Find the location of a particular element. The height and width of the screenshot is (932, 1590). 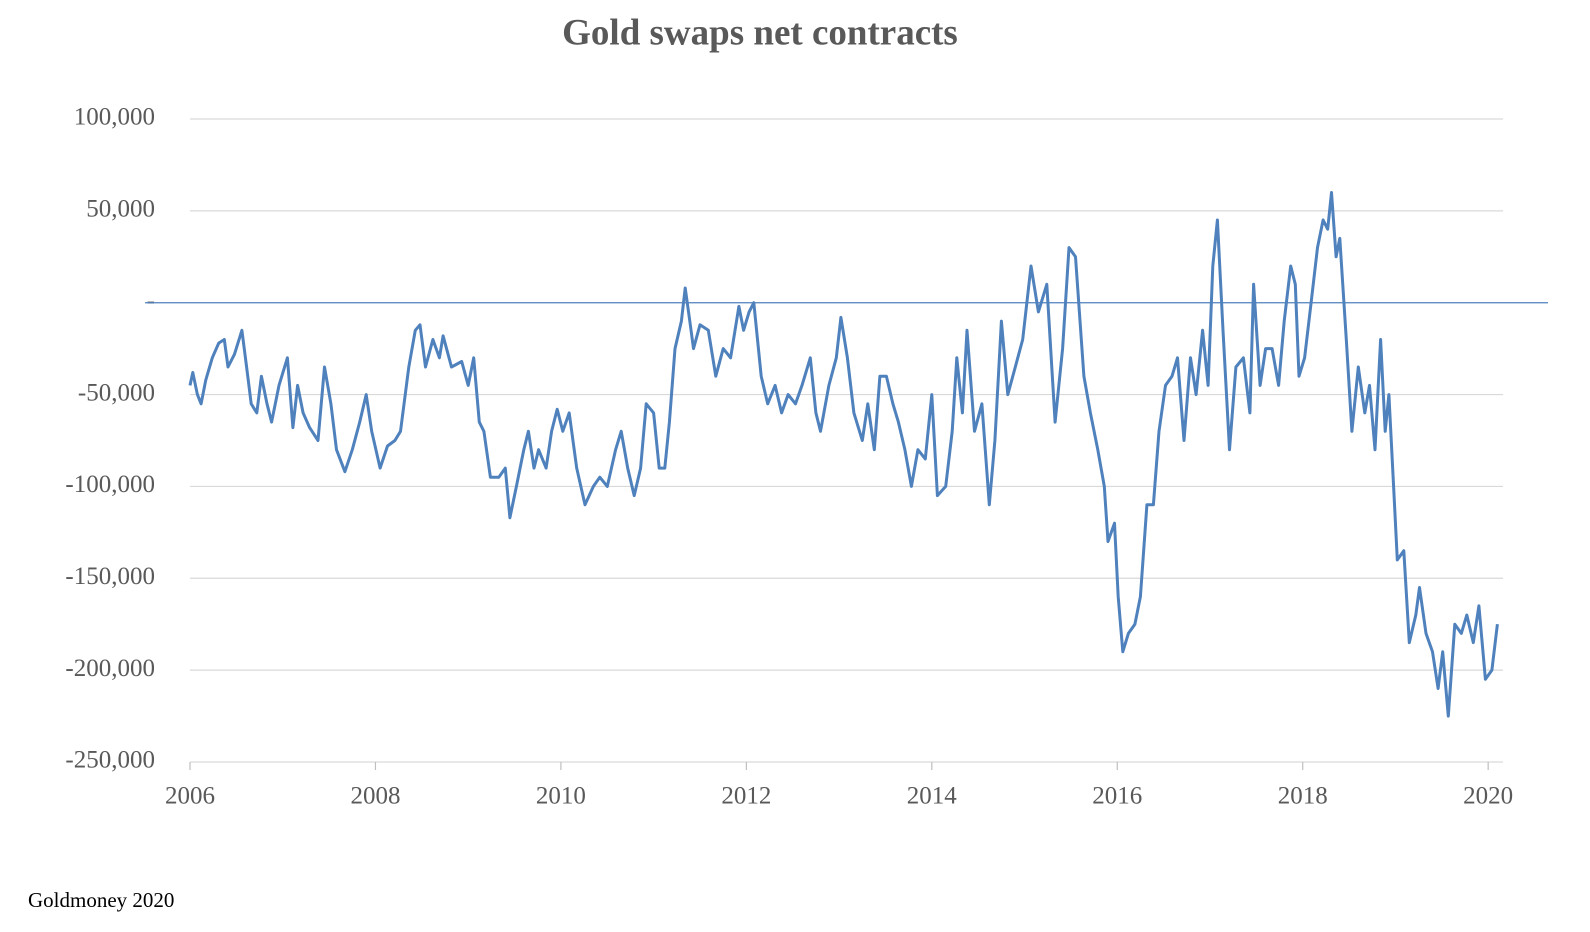

x-tick-label: 2020 is located at coordinates (1488, 796).